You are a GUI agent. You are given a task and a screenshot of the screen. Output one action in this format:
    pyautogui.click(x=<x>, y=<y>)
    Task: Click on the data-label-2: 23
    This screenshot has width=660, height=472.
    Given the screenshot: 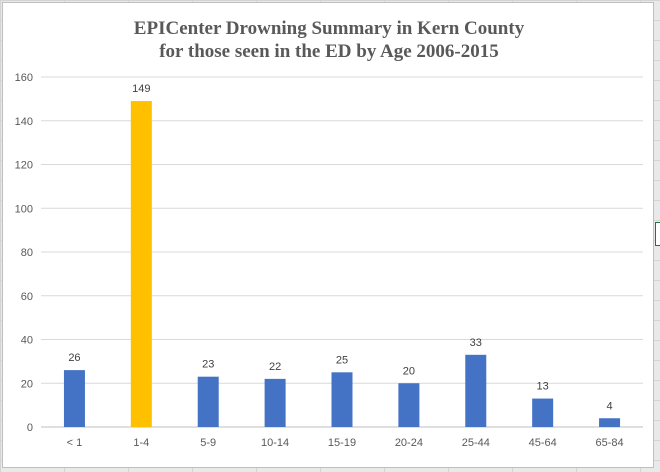 What is the action you would take?
    pyautogui.click(x=208, y=365)
    